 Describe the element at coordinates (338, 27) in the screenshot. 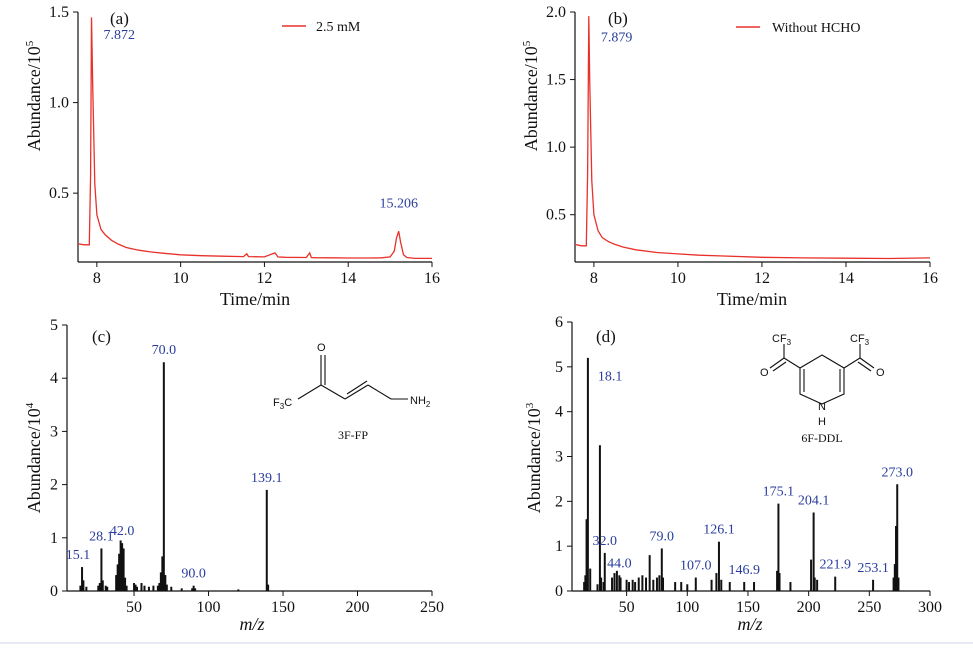

I see `panel-a-legend-text: 2.5 mM` at that location.